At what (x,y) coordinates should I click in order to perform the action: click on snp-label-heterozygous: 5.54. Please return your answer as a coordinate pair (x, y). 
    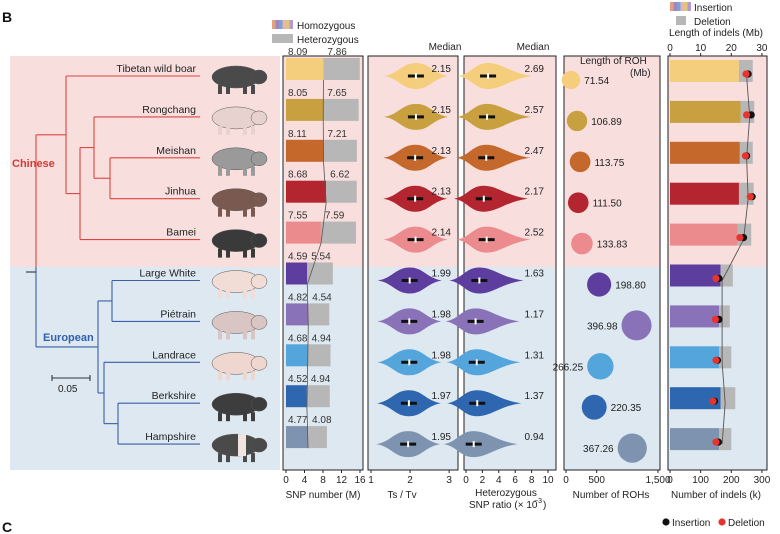
    Looking at the image, I should click on (321, 257).